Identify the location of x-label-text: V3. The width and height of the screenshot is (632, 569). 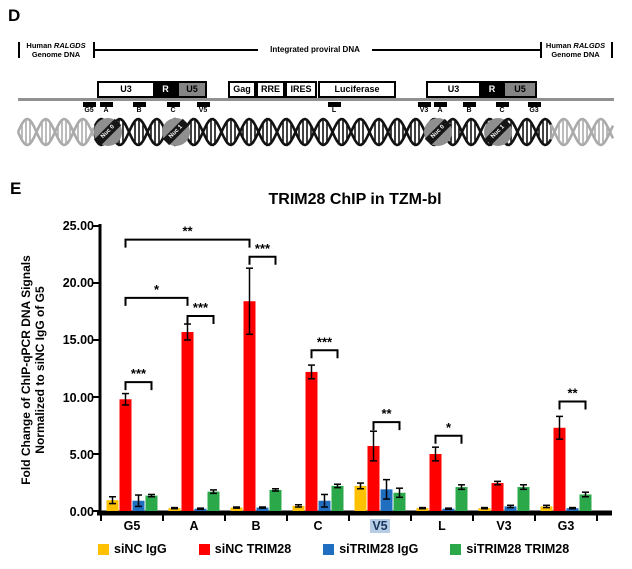
(504, 526).